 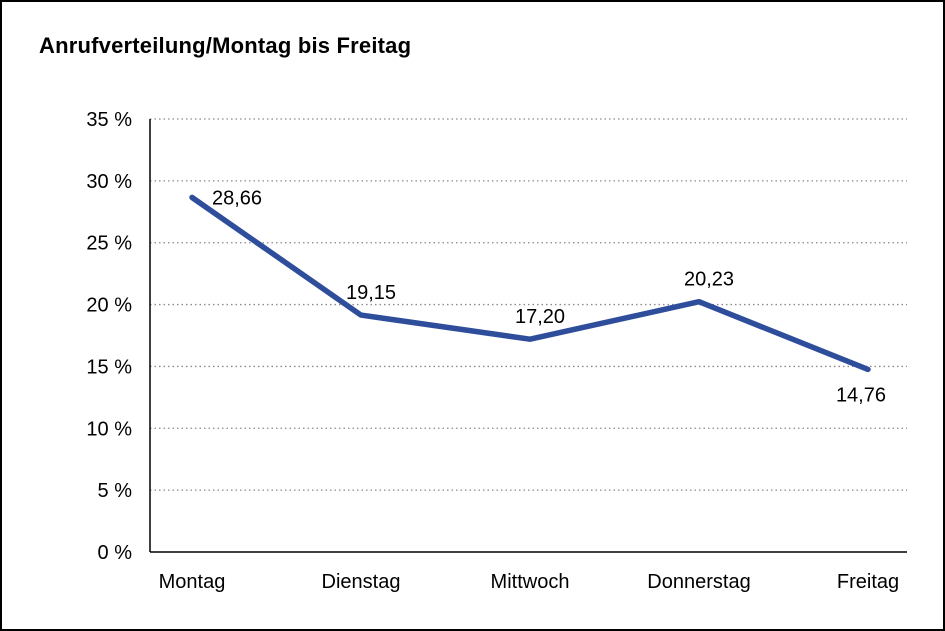 I want to click on data-point-label: 20,23, so click(x=709, y=280).